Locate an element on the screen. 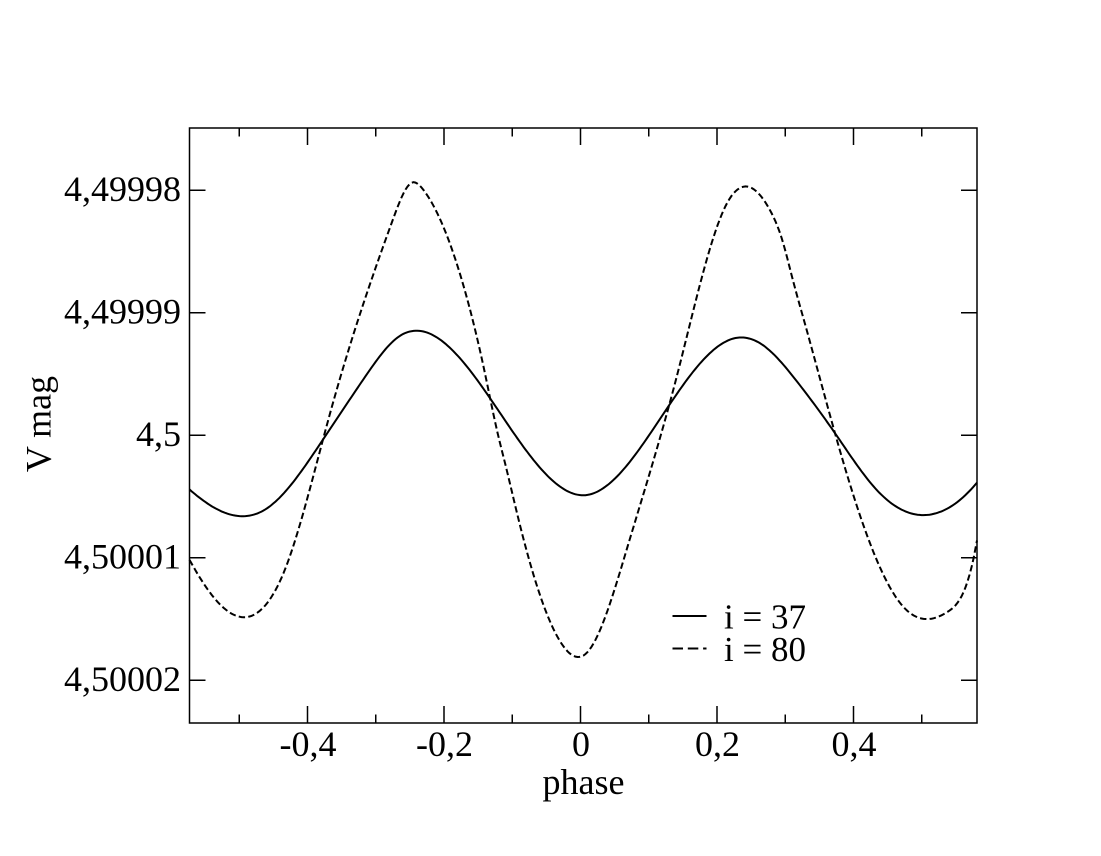 The height and width of the screenshot is (856, 1101). svg-text: -0,4 is located at coordinates (308, 744).